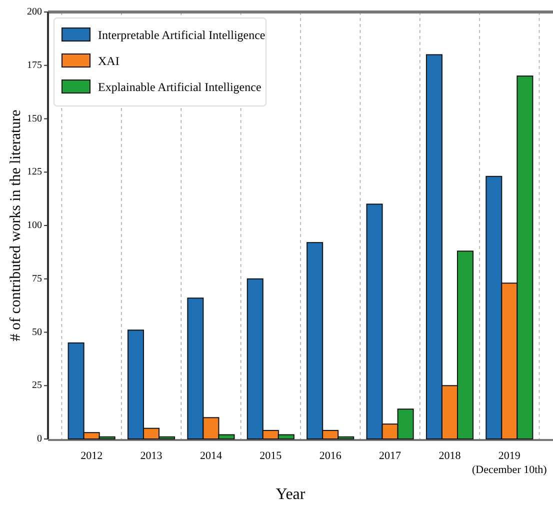 Image resolution: width=553 pixels, height=507 pixels. Describe the element at coordinates (34, 118) in the screenshot. I see `y-tick-label: 150` at that location.